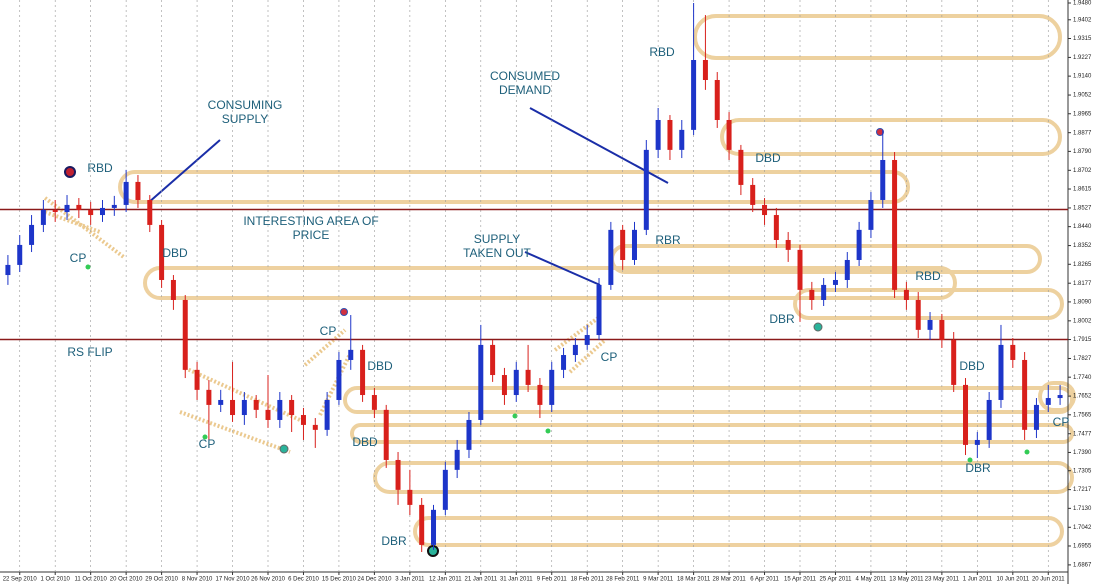 Image resolution: width=1096 pixels, height=584 pixels. I want to click on y-tick-label: 1.7217, so click(1082, 490).